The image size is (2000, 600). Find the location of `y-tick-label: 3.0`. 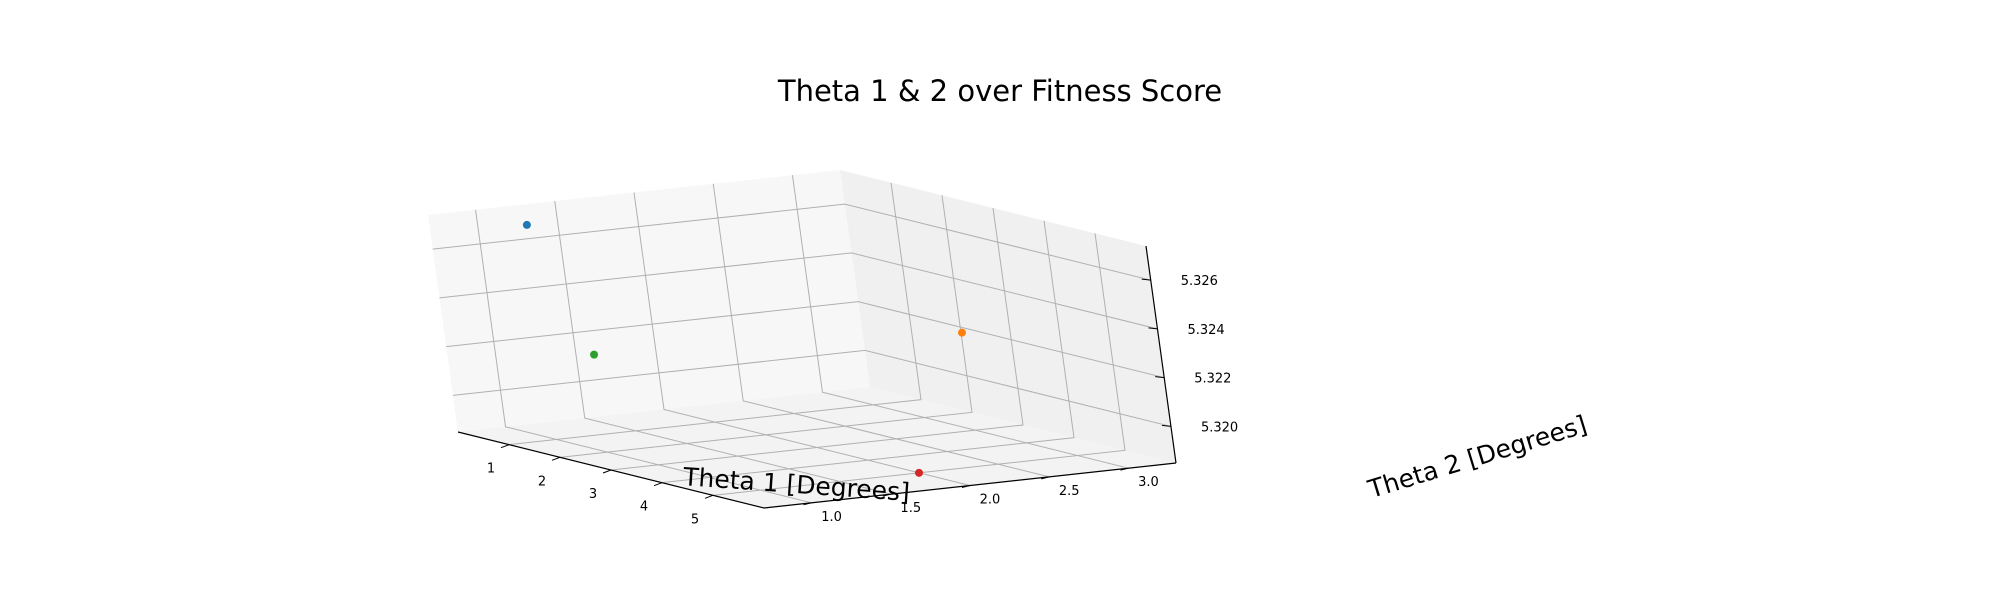

y-tick-label: 3.0 is located at coordinates (1148, 482).